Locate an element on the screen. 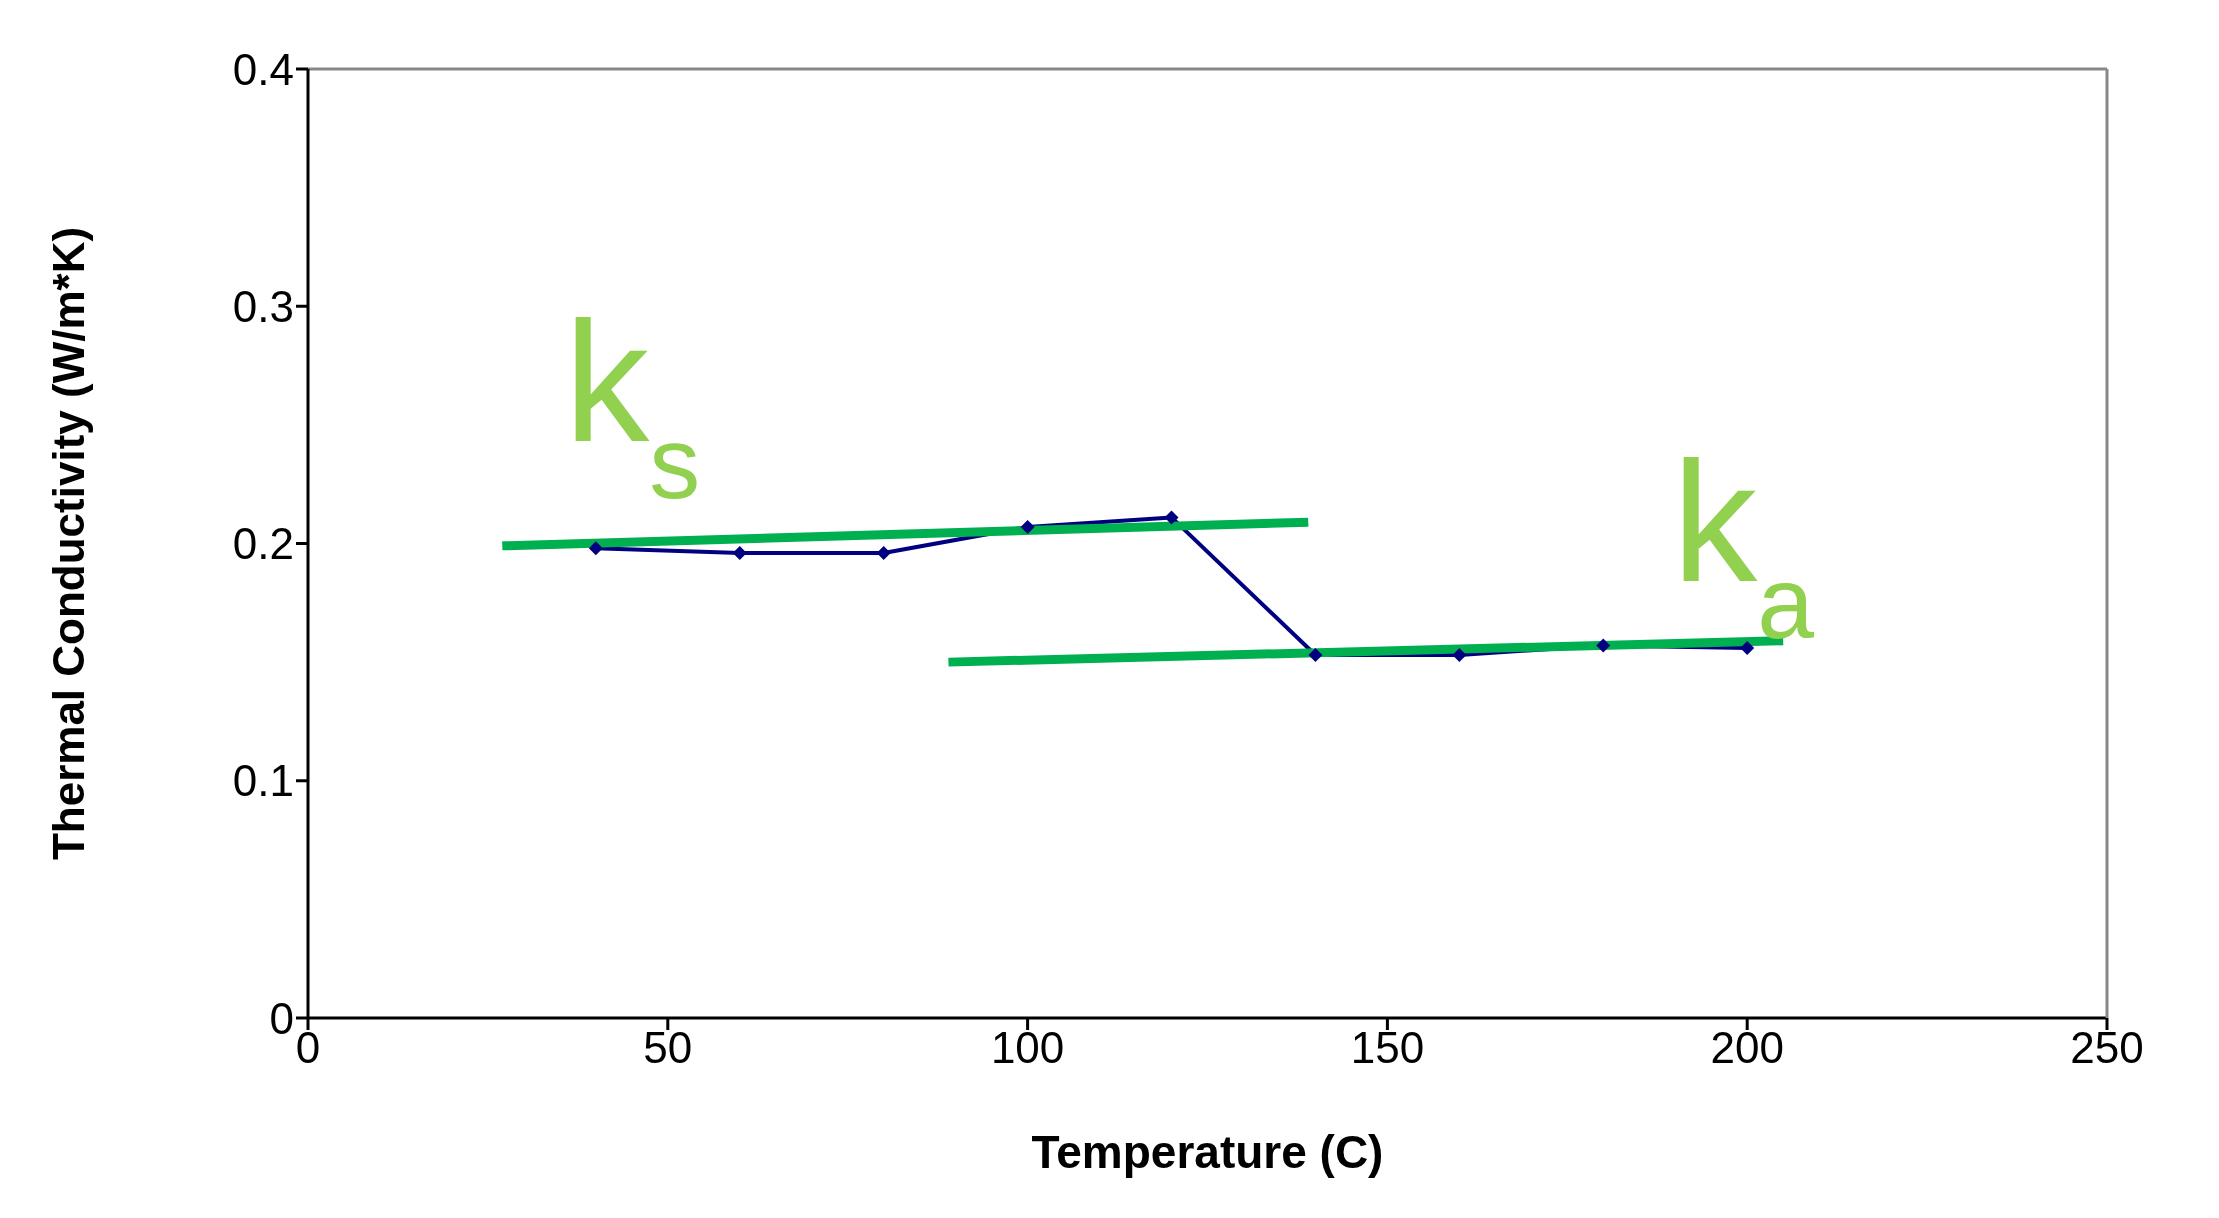 The image size is (2219, 1218). y-tick-label: 0.1 is located at coordinates (263, 781).